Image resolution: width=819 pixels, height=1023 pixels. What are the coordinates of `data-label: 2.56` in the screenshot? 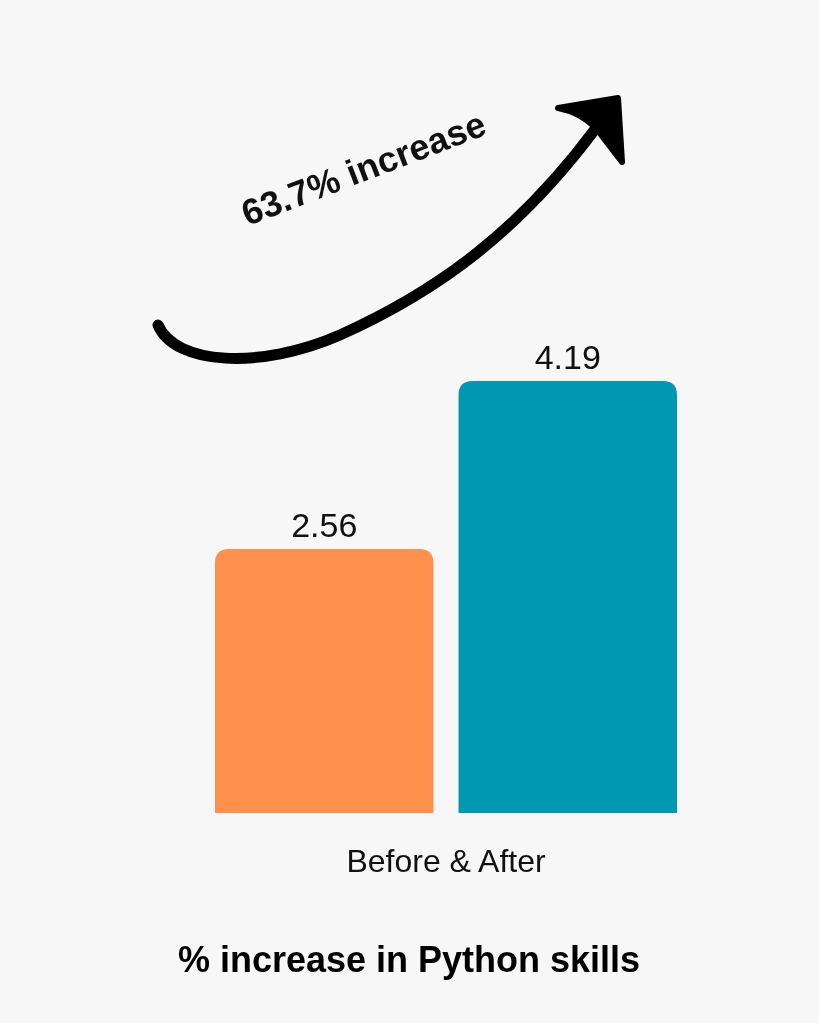 It's located at (324, 525).